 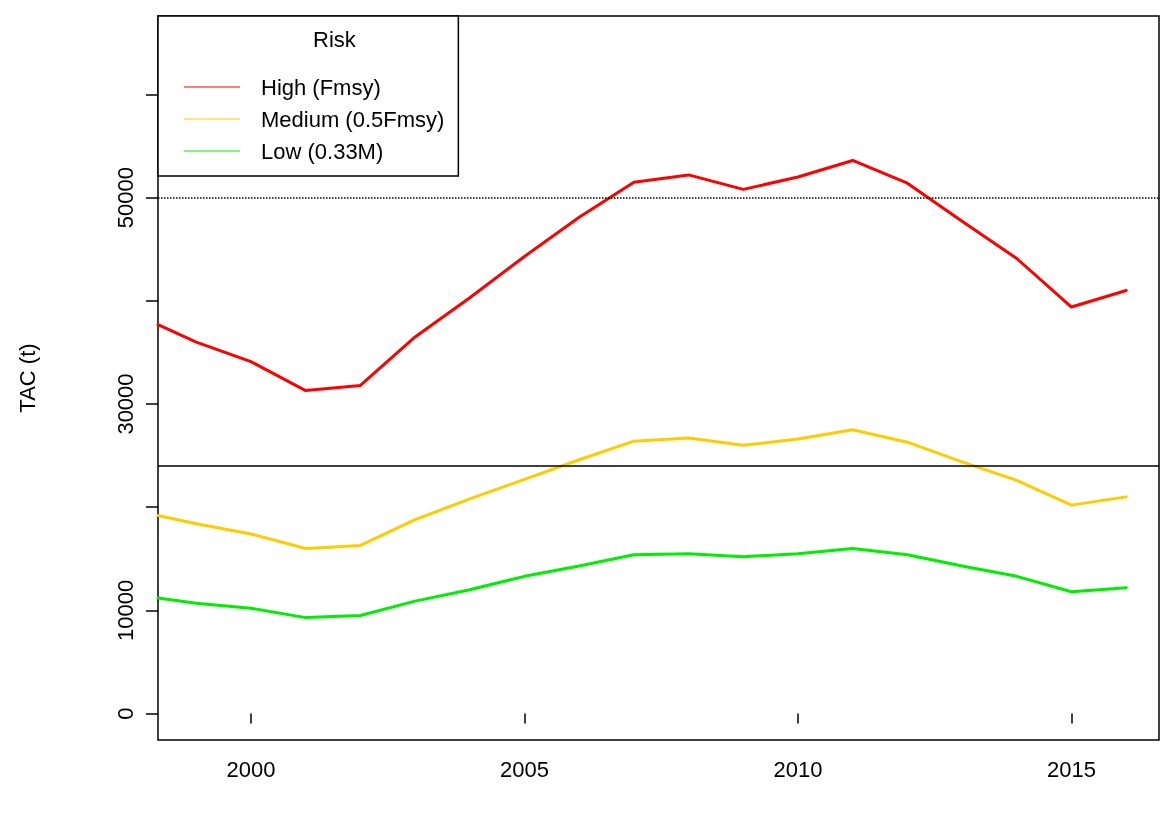 I want to click on legend-title: Risk, so click(x=335, y=39).